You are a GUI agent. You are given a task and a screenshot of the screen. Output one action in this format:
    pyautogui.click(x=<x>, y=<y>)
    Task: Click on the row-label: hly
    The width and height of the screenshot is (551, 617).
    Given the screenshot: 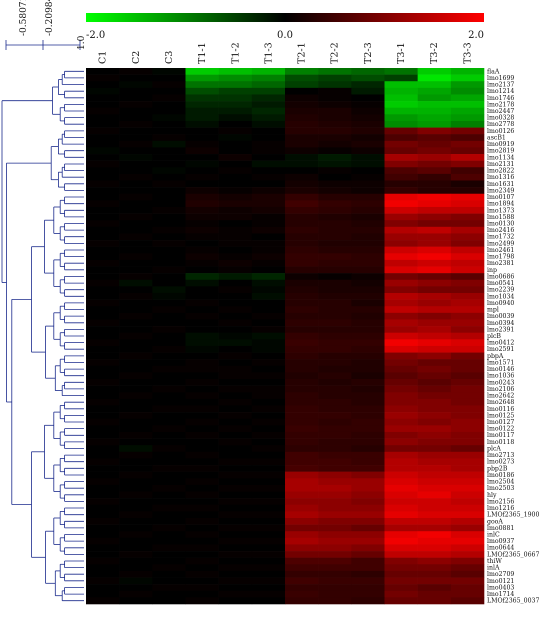 What is the action you would take?
    pyautogui.click(x=492, y=495)
    